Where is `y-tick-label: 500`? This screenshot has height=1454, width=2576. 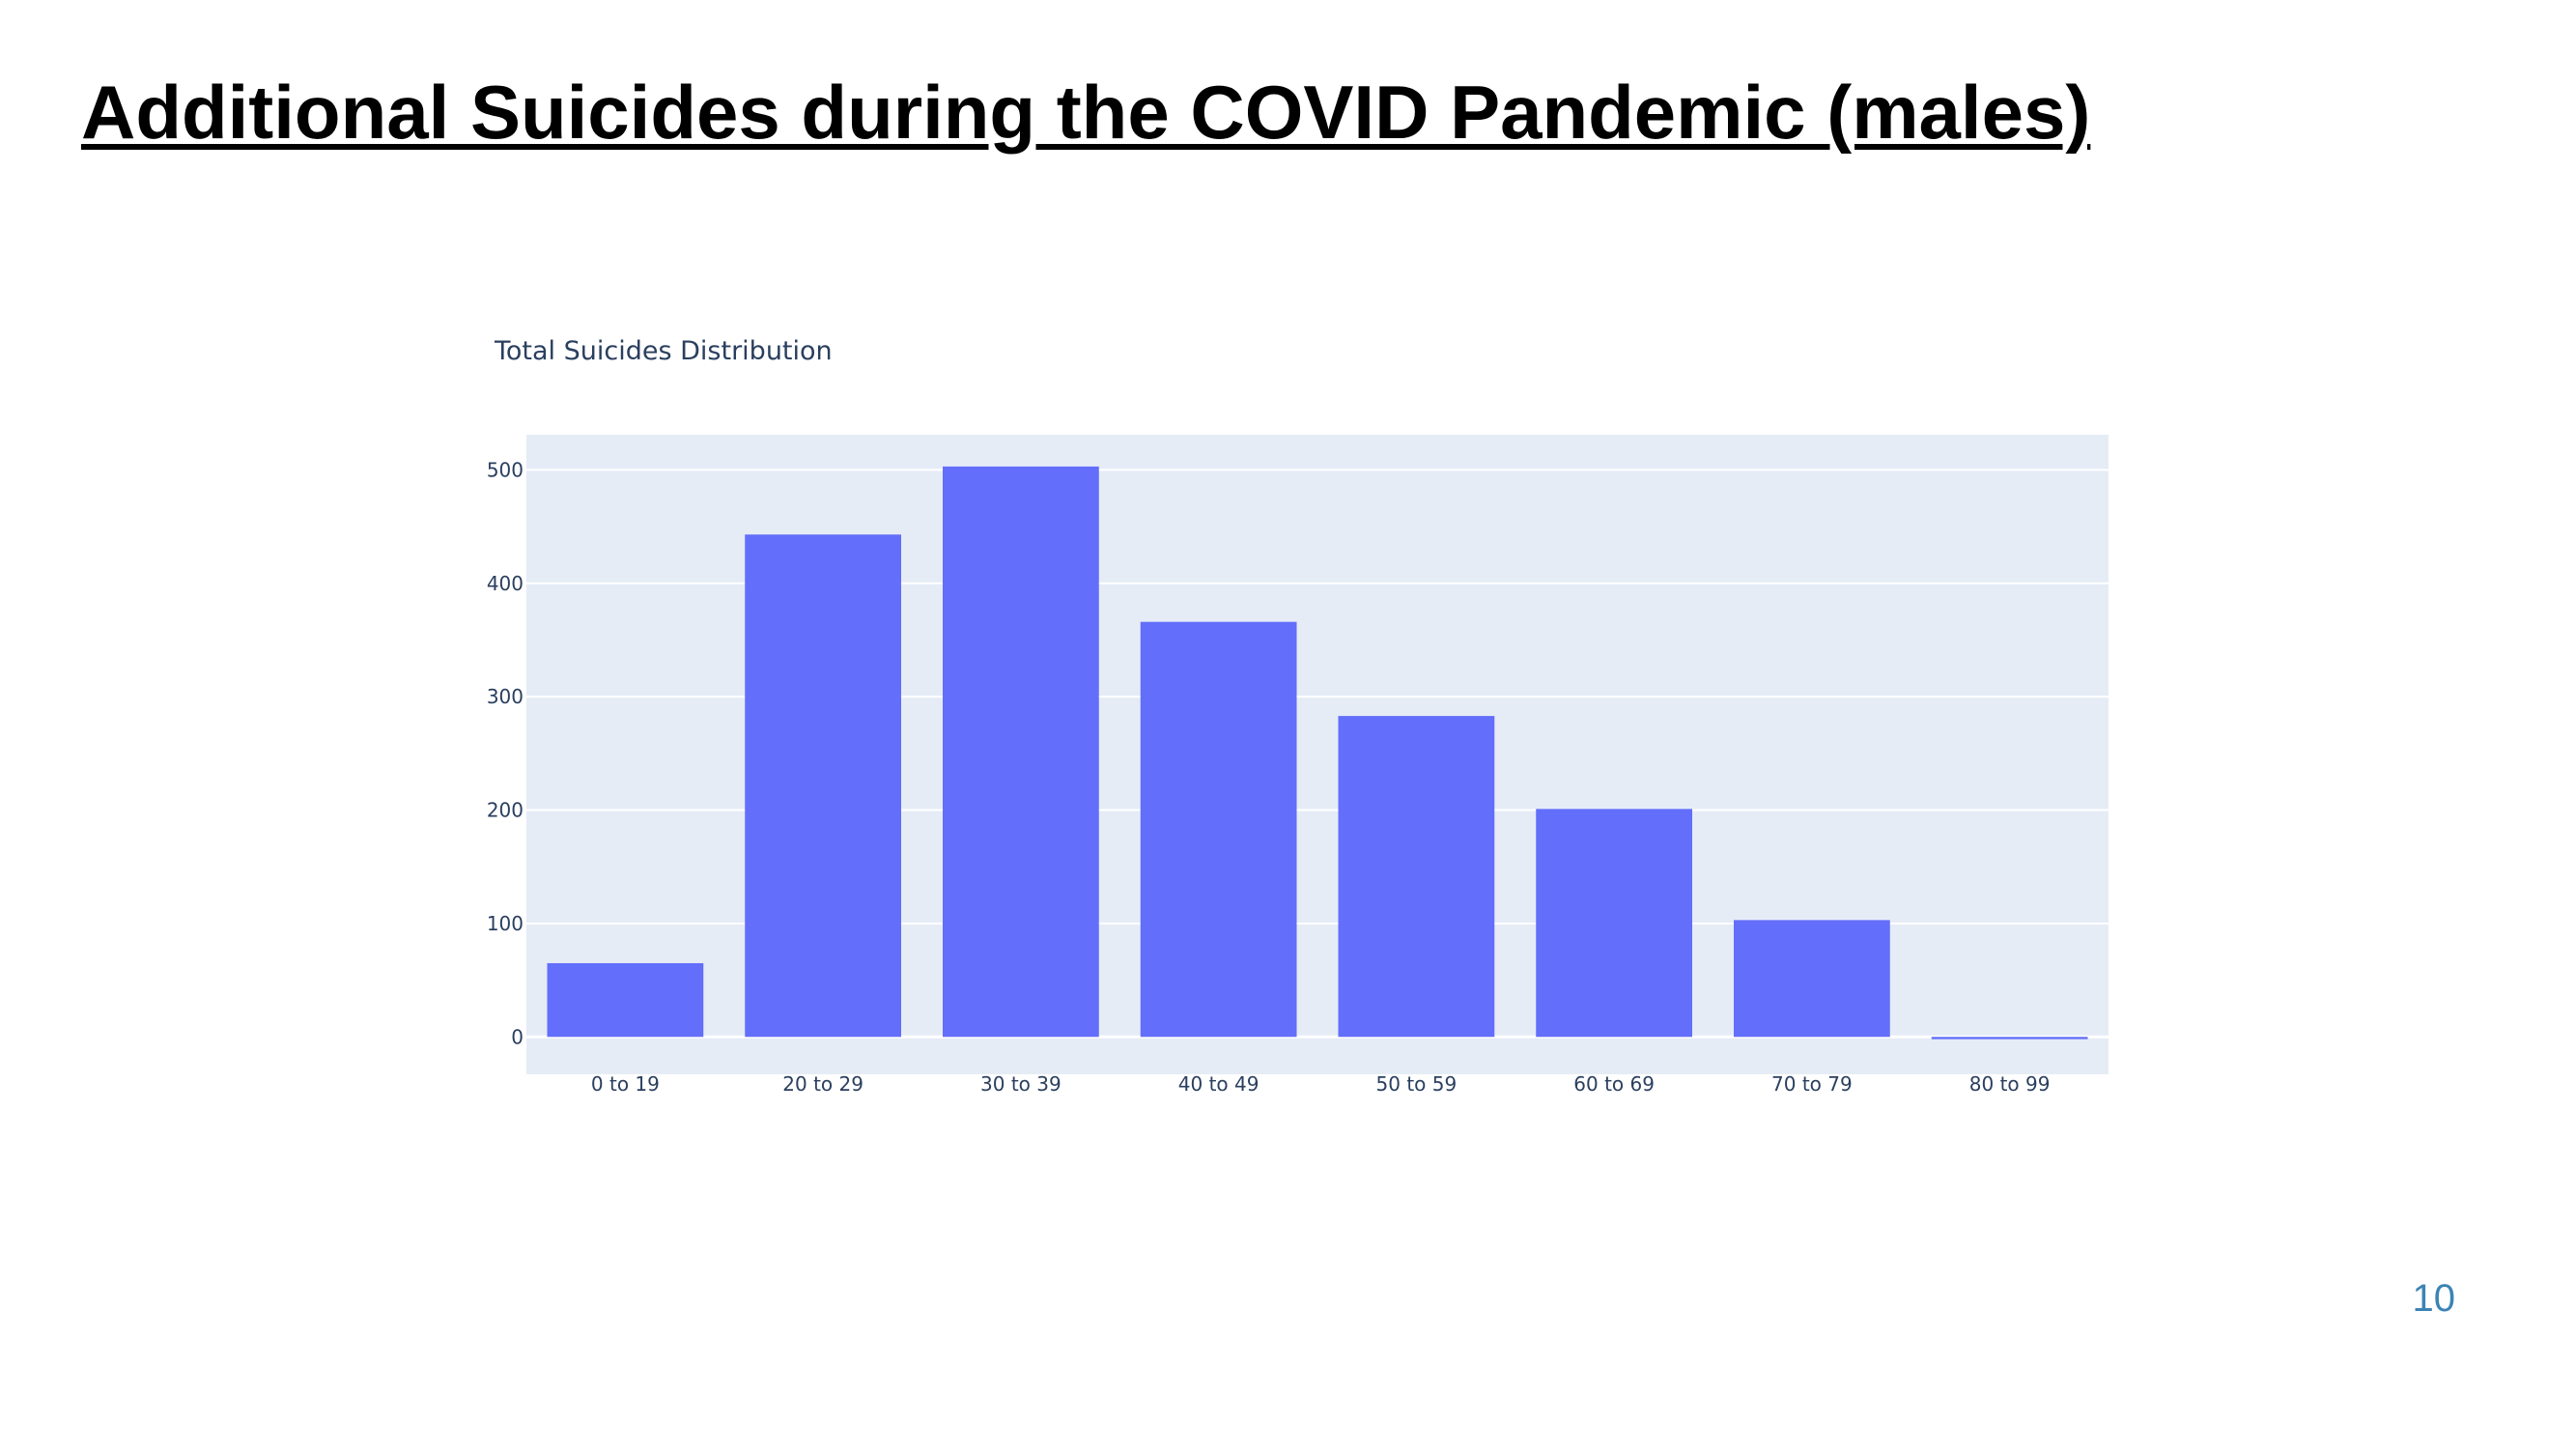
y-tick-label: 500 is located at coordinates (505, 470).